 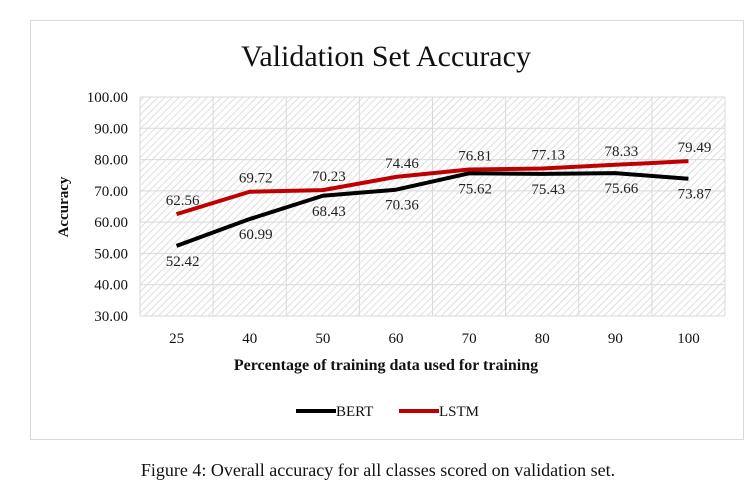 I want to click on x-tick-label: 25, so click(x=176, y=339).